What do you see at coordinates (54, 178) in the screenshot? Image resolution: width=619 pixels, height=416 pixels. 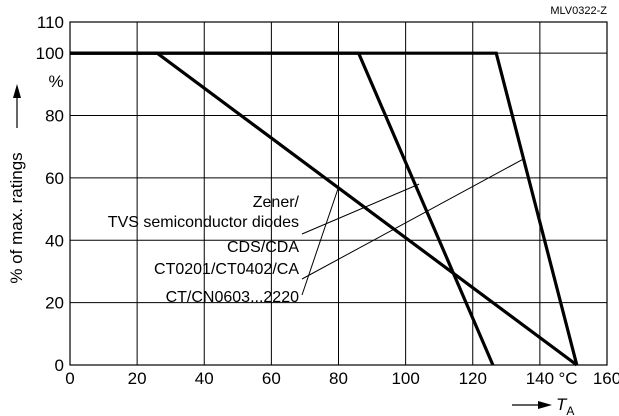 I see `y-tick-label: 60` at bounding box center [54, 178].